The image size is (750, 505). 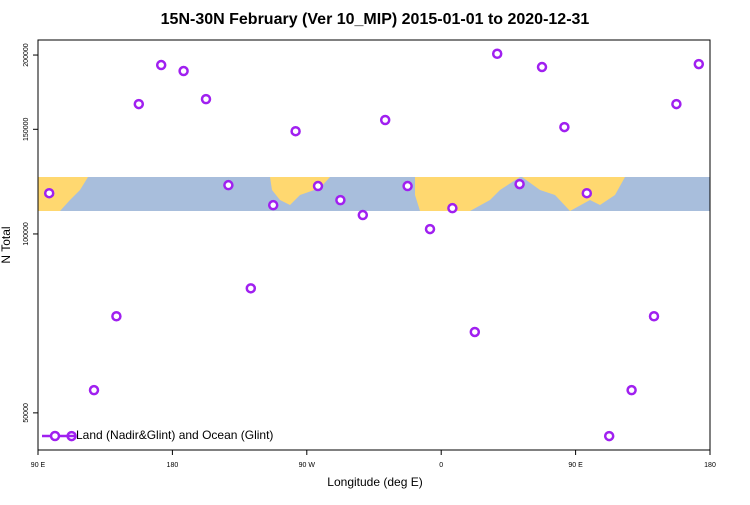 What do you see at coordinates (26, 129) in the screenshot?
I see `y-tick-label: 150000` at bounding box center [26, 129].